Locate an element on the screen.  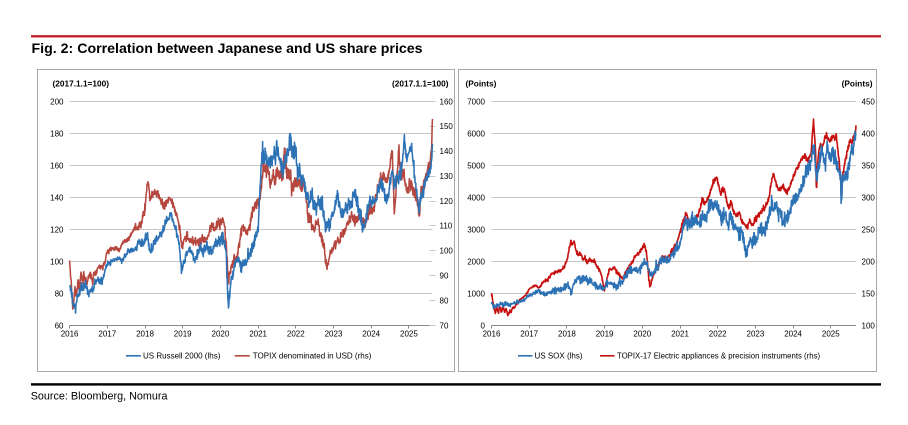
svg-text: Source: Bloomberg, Nomura is located at coordinates (99, 397).